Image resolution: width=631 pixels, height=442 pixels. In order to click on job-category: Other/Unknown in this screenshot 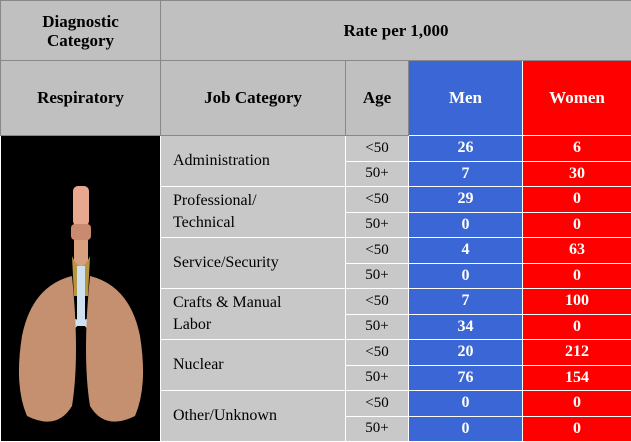, I will do `click(240, 416)`.